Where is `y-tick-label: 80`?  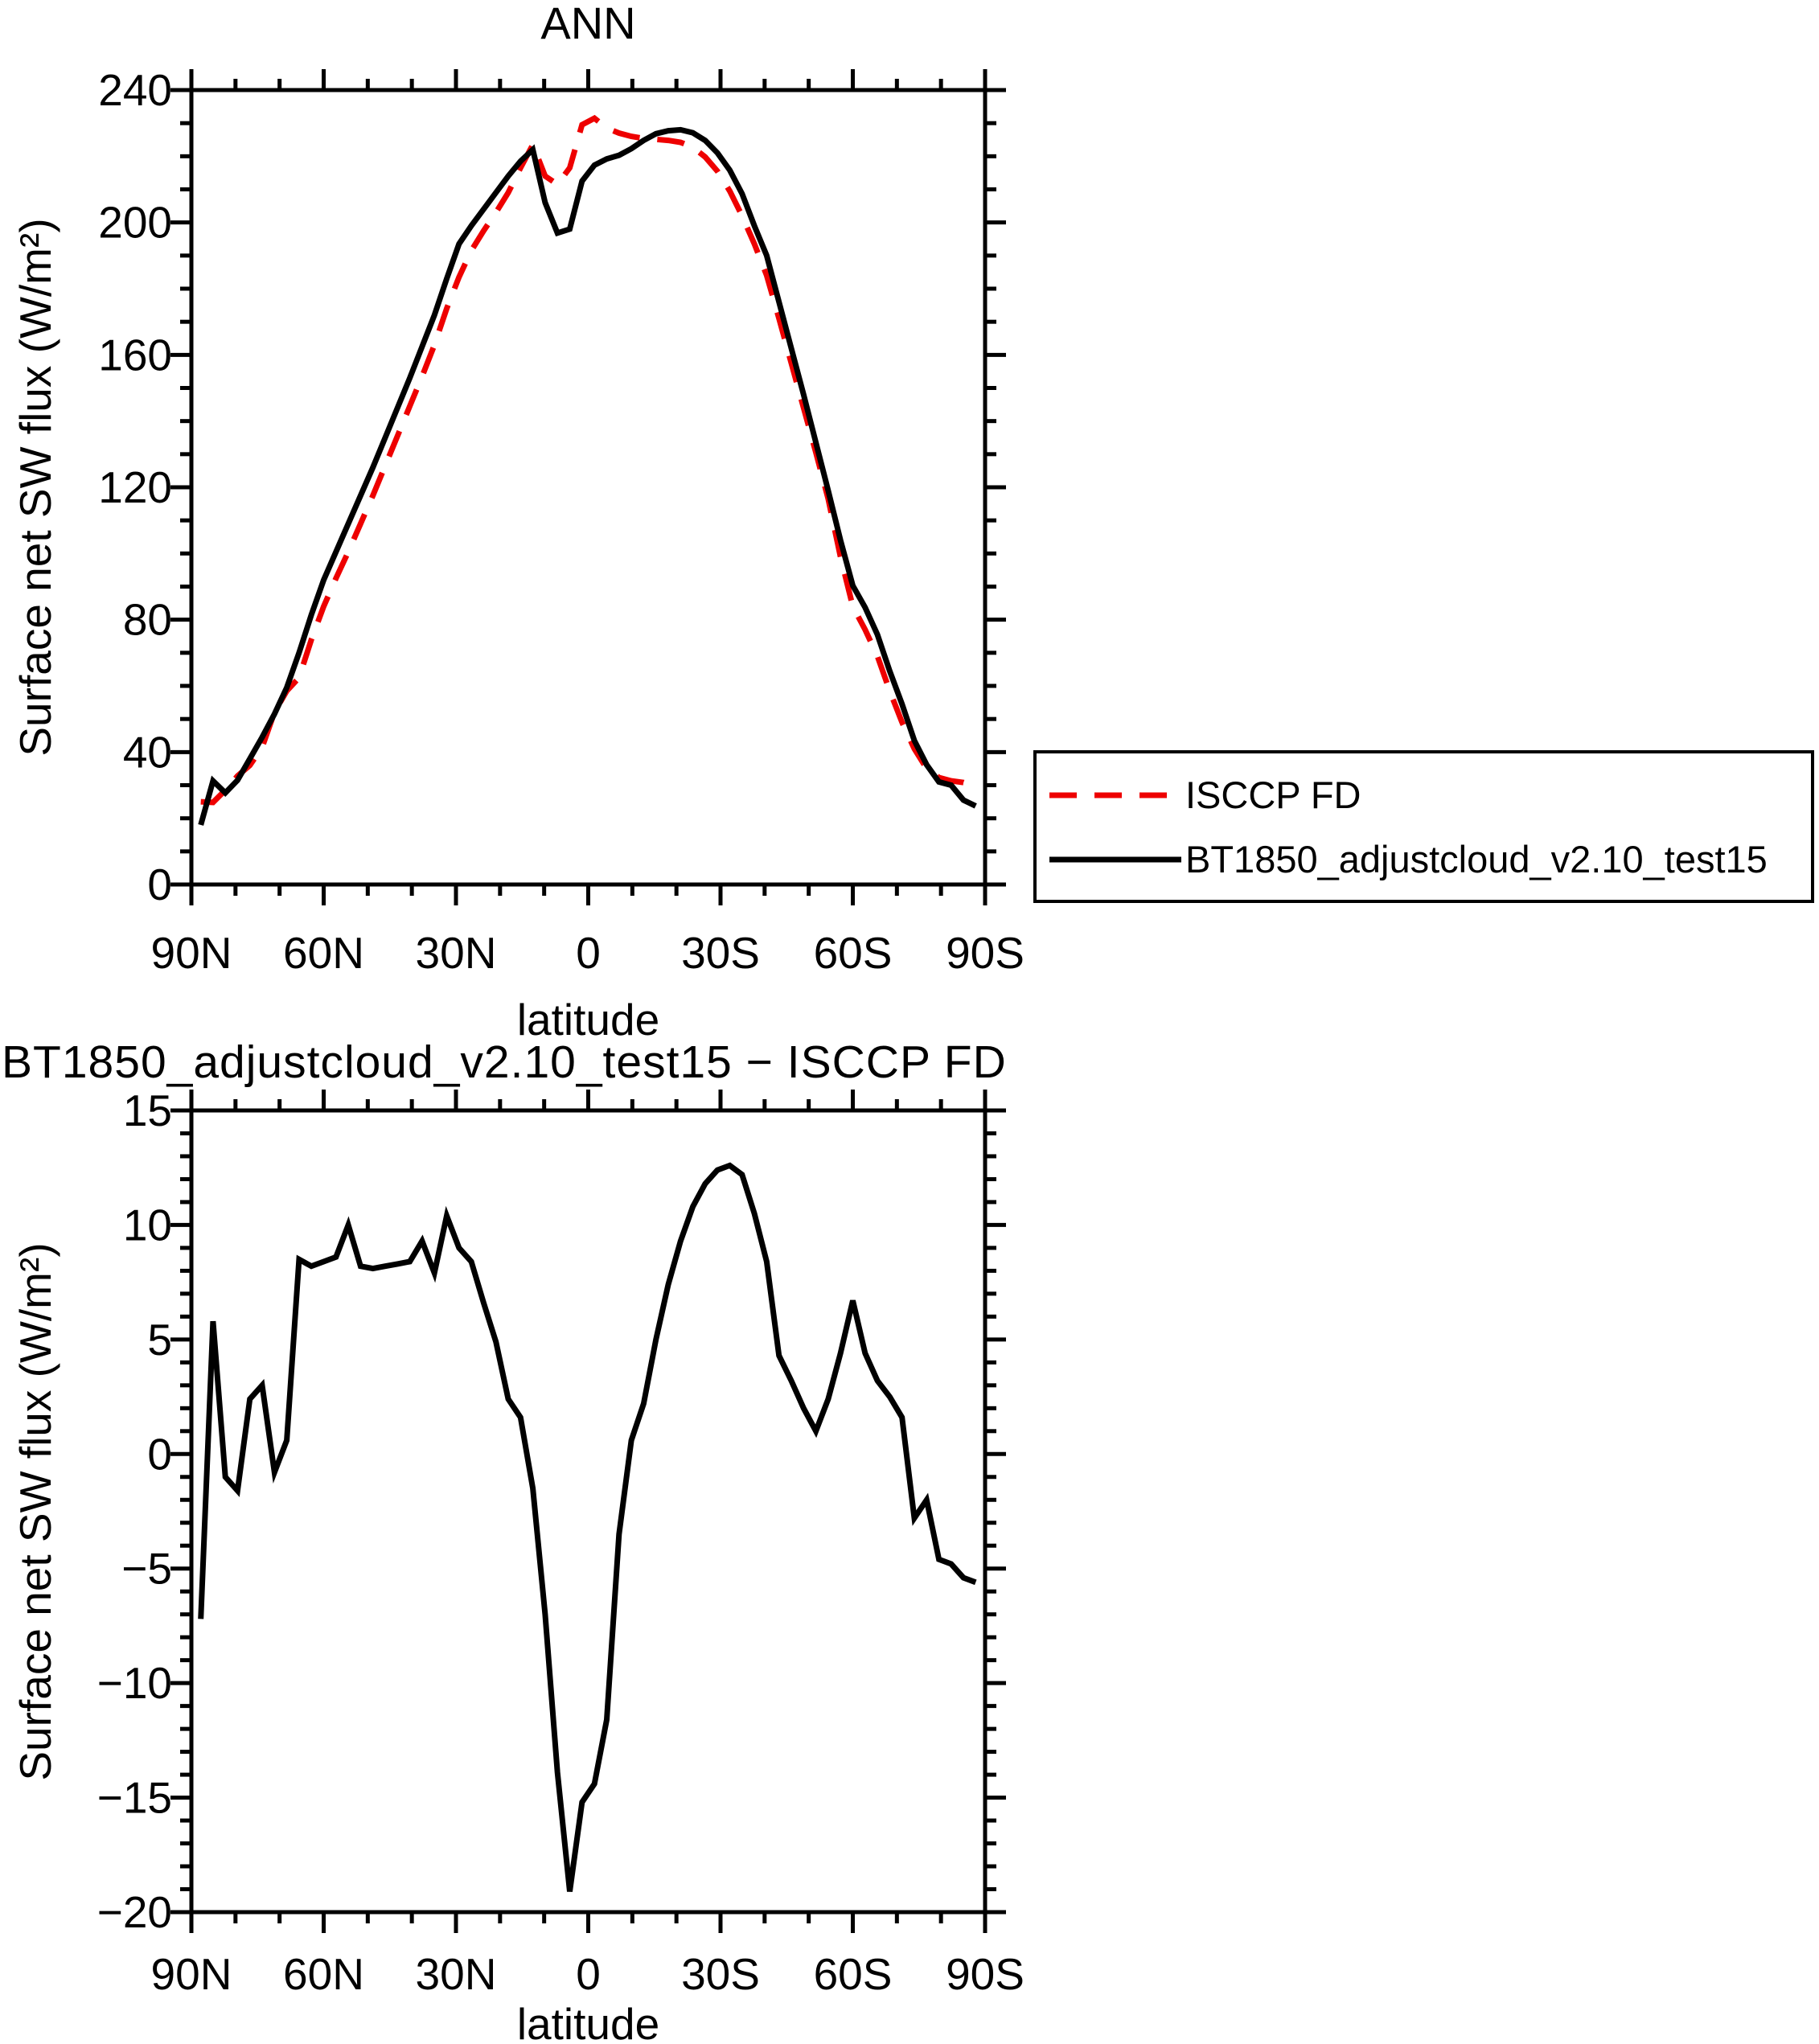 y-tick-label: 80 is located at coordinates (147, 620).